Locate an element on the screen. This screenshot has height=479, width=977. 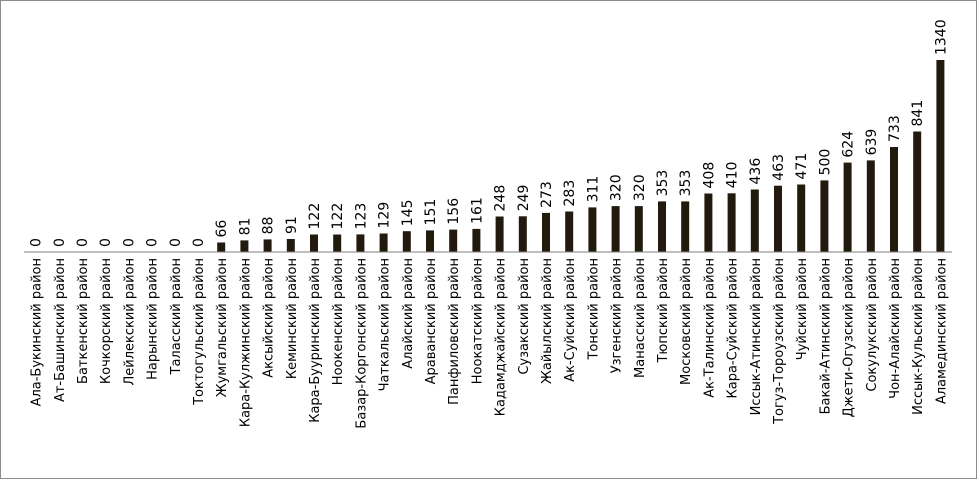
value-label-34: 500 is located at coordinates (825, 162).